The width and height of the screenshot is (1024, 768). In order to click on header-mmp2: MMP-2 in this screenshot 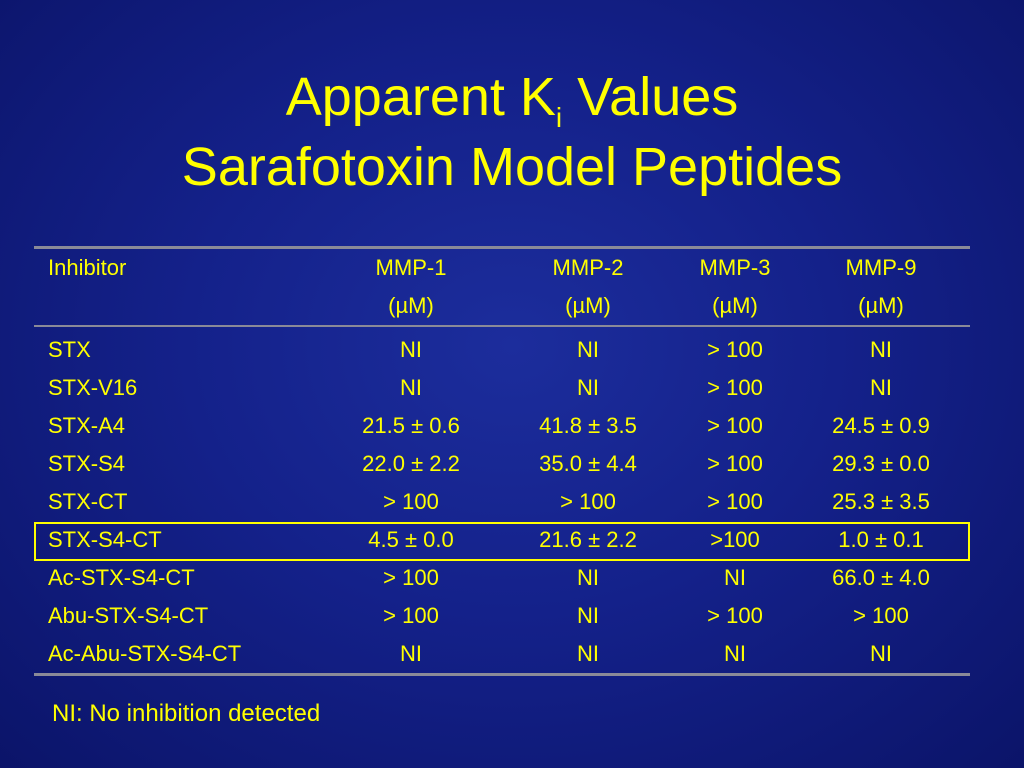, I will do `click(588, 267)`.